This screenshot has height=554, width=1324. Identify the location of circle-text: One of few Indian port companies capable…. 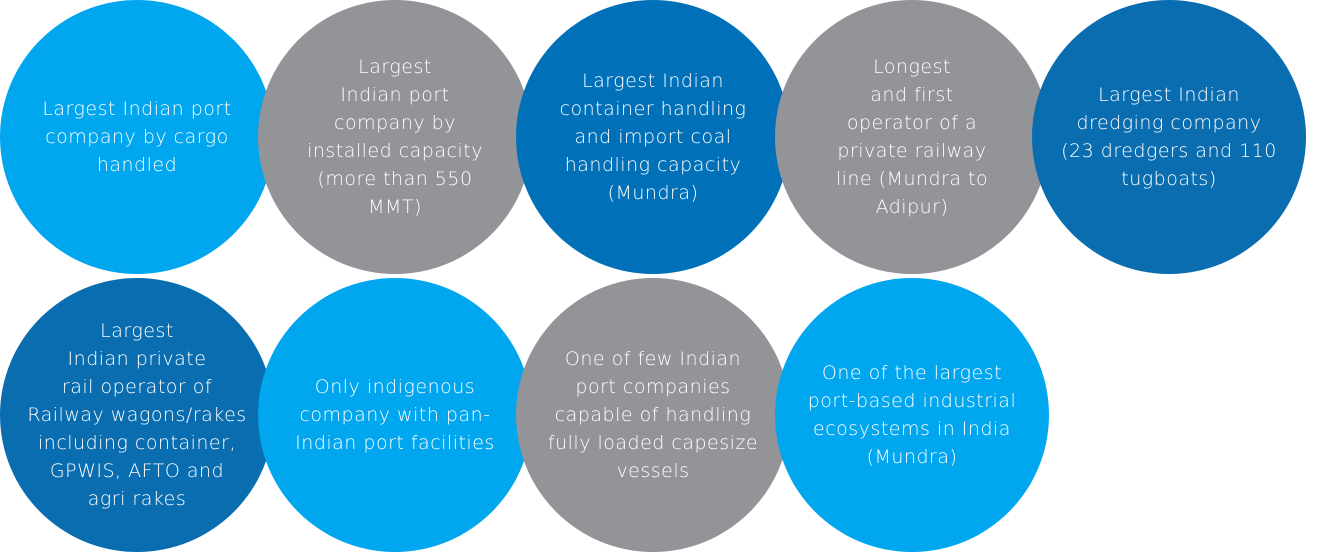
(653, 415).